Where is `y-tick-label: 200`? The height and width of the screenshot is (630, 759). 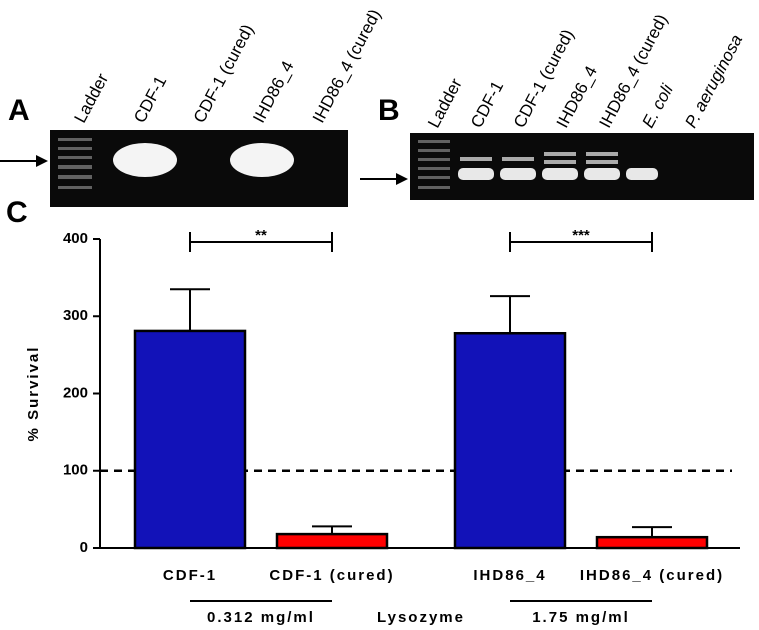
y-tick-label: 200 is located at coordinates (75, 392).